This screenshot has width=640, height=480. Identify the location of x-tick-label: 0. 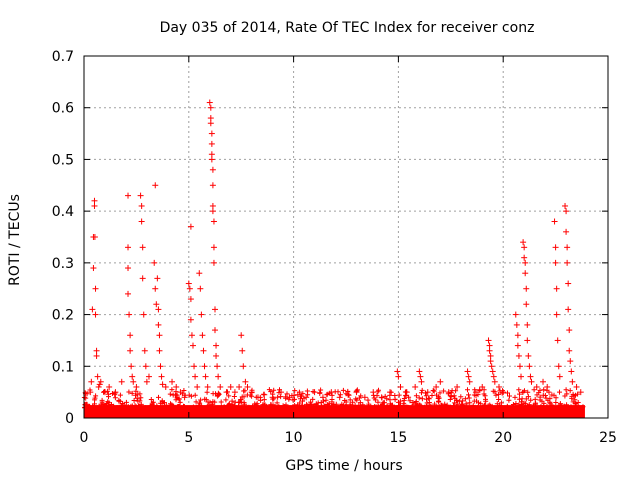
(84, 438).